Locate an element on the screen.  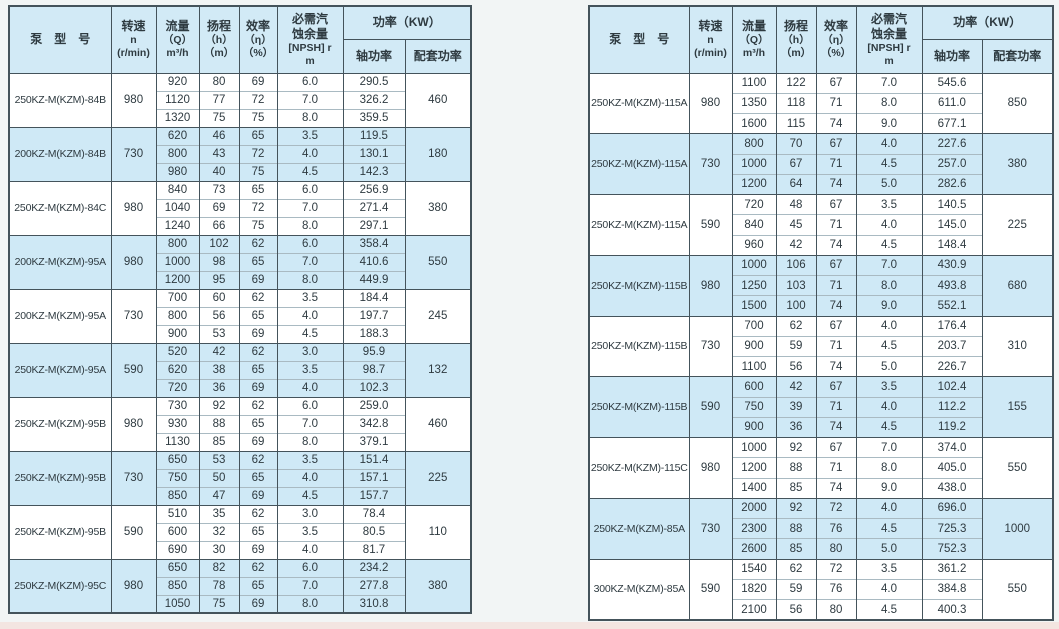
efficiency-cell: 76 is located at coordinates (835, 589).